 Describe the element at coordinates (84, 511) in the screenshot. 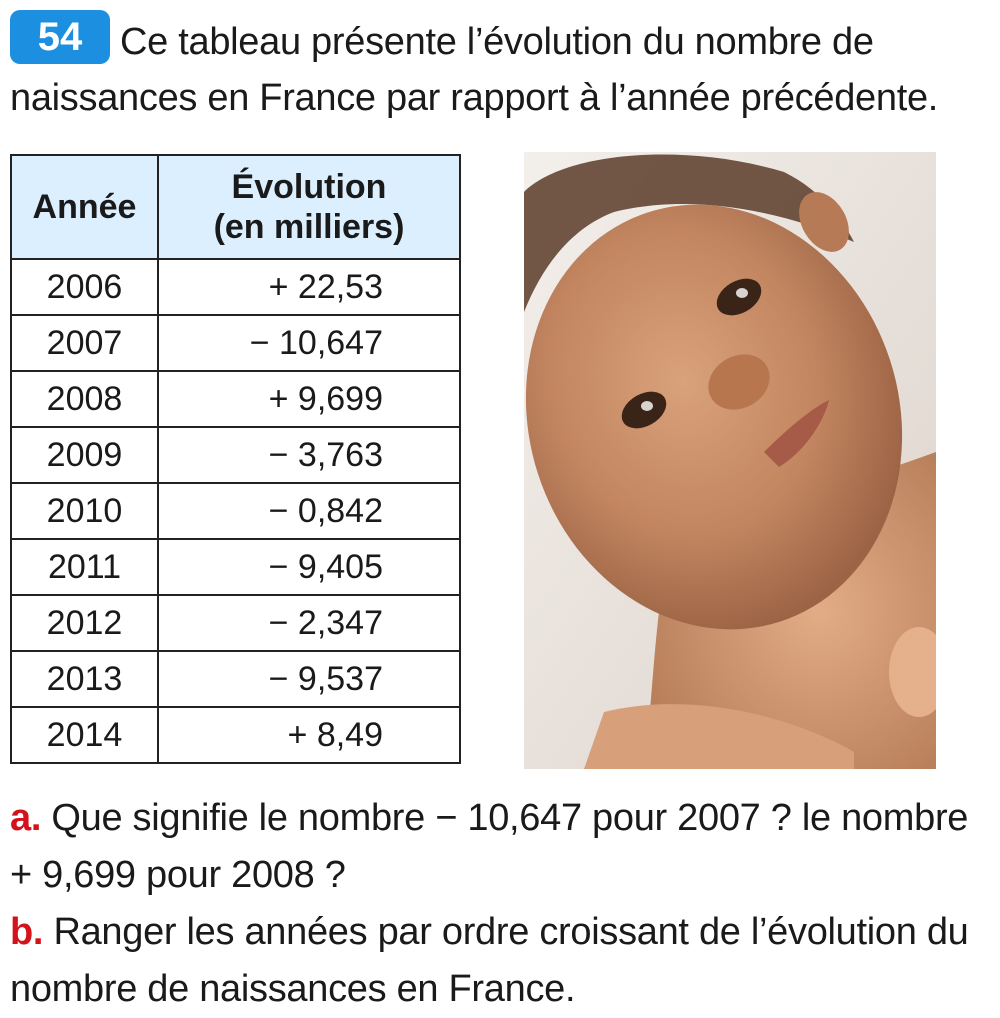

I see `year-cell: 2010` at that location.